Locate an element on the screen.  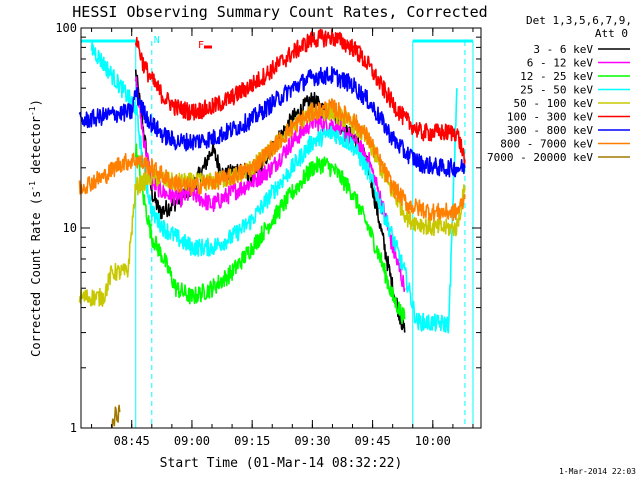
y-axis-label: Corrected Count Rate (s-1 detector-1) is located at coordinates (35, 228).